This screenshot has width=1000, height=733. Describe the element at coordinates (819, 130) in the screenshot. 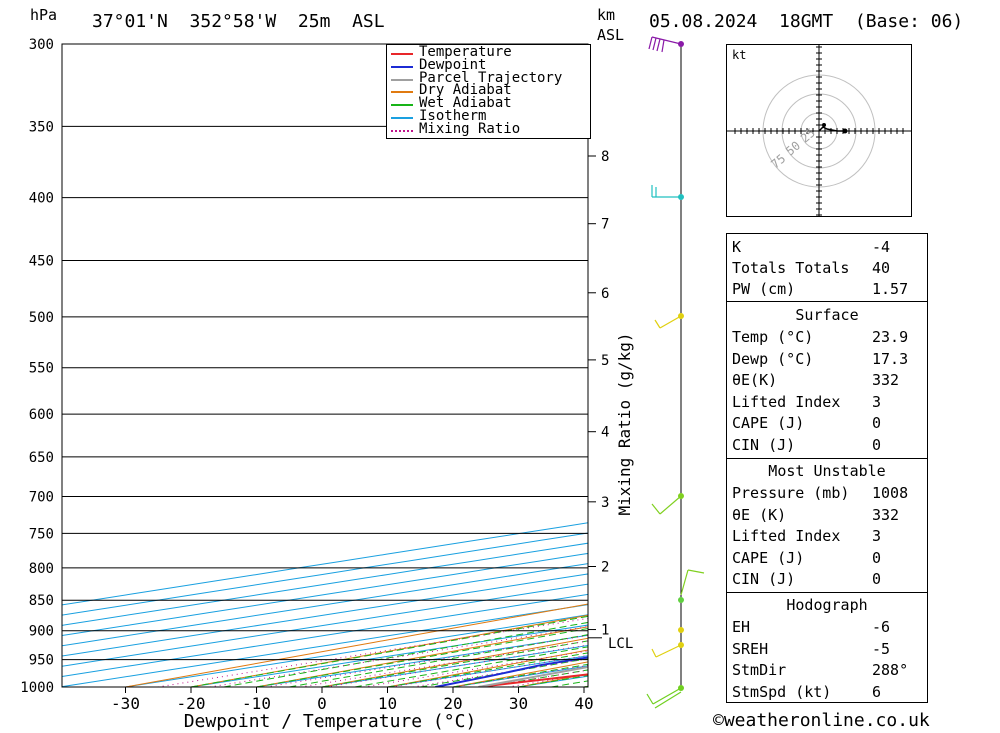

I see `hodograph-panel: 25 50 75 kt` at that location.